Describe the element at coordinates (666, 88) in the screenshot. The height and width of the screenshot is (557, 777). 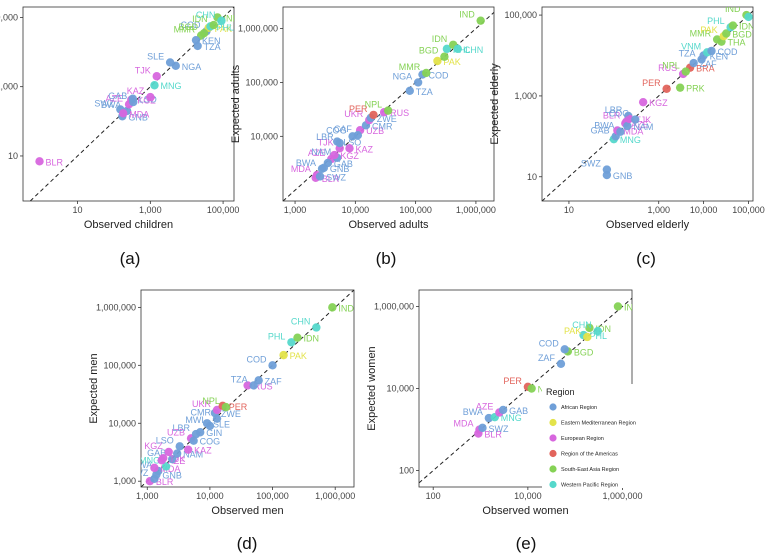
I see `point-per` at that location.